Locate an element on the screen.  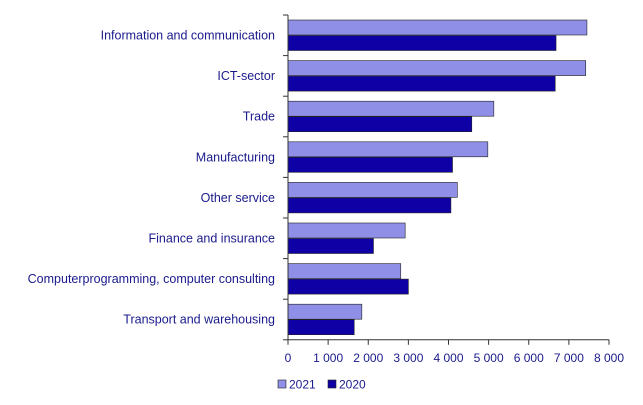
category-label: Trade is located at coordinates (259, 117).